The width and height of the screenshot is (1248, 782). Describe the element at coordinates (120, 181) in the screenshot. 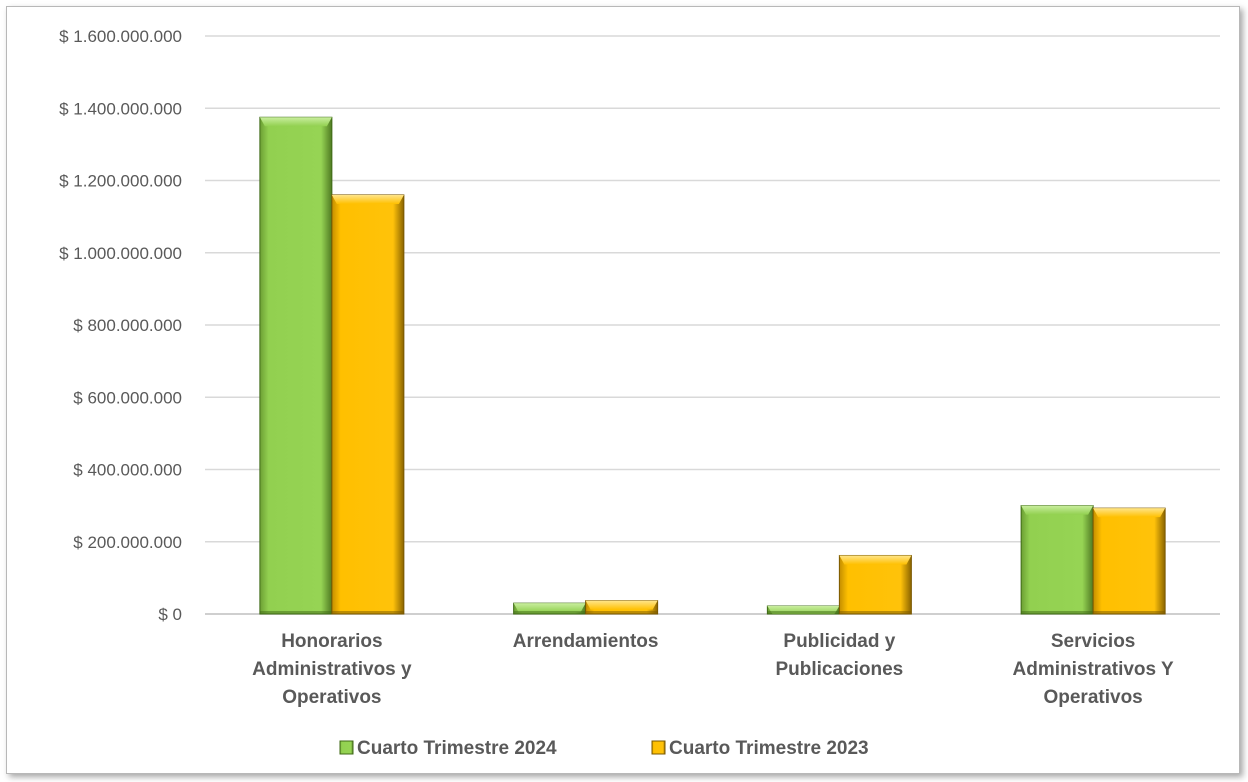

I see `y-tick-label: $ 1.200.000.000` at that location.